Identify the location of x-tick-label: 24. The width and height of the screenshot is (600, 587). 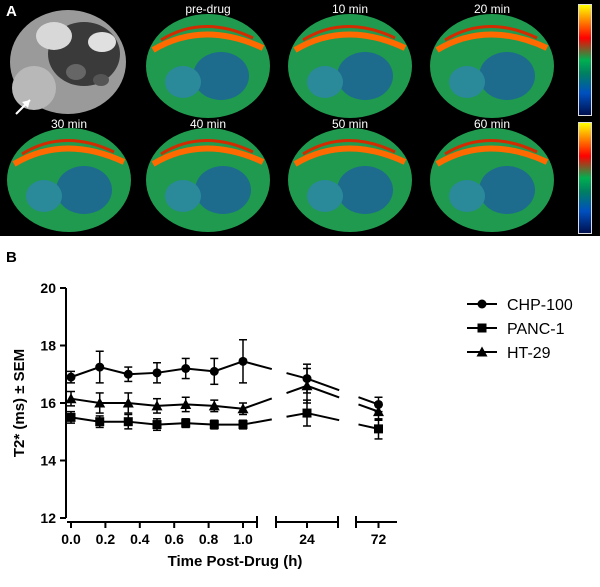
(307, 539).